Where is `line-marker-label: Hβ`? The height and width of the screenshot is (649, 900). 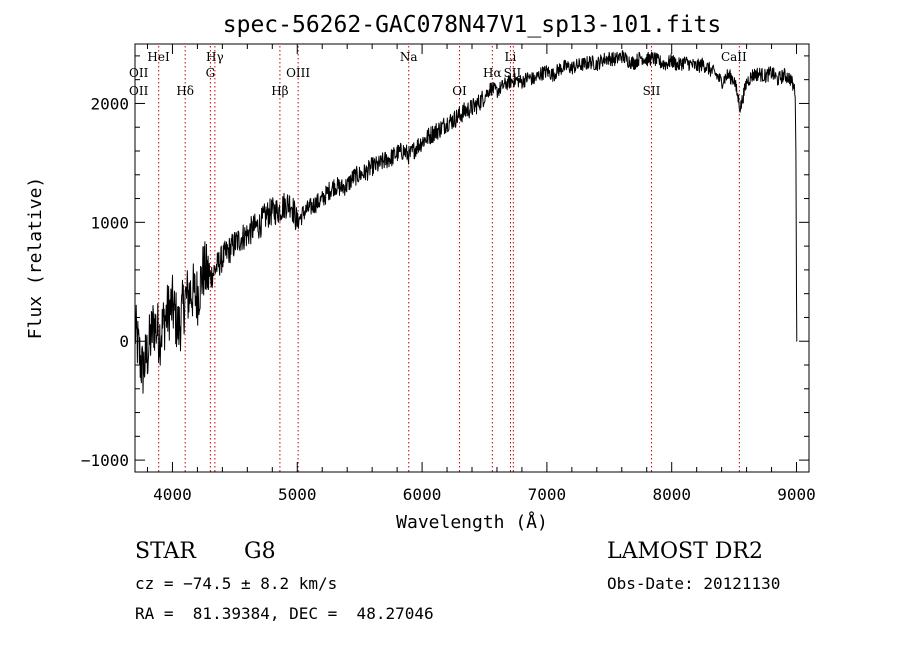
line-marker-label: Hβ is located at coordinates (279, 91).